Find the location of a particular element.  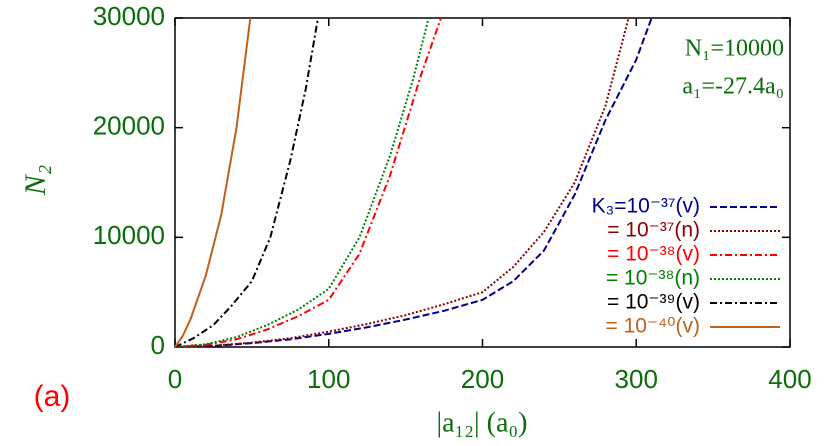

x-tick-label: 100 is located at coordinates (328, 379).